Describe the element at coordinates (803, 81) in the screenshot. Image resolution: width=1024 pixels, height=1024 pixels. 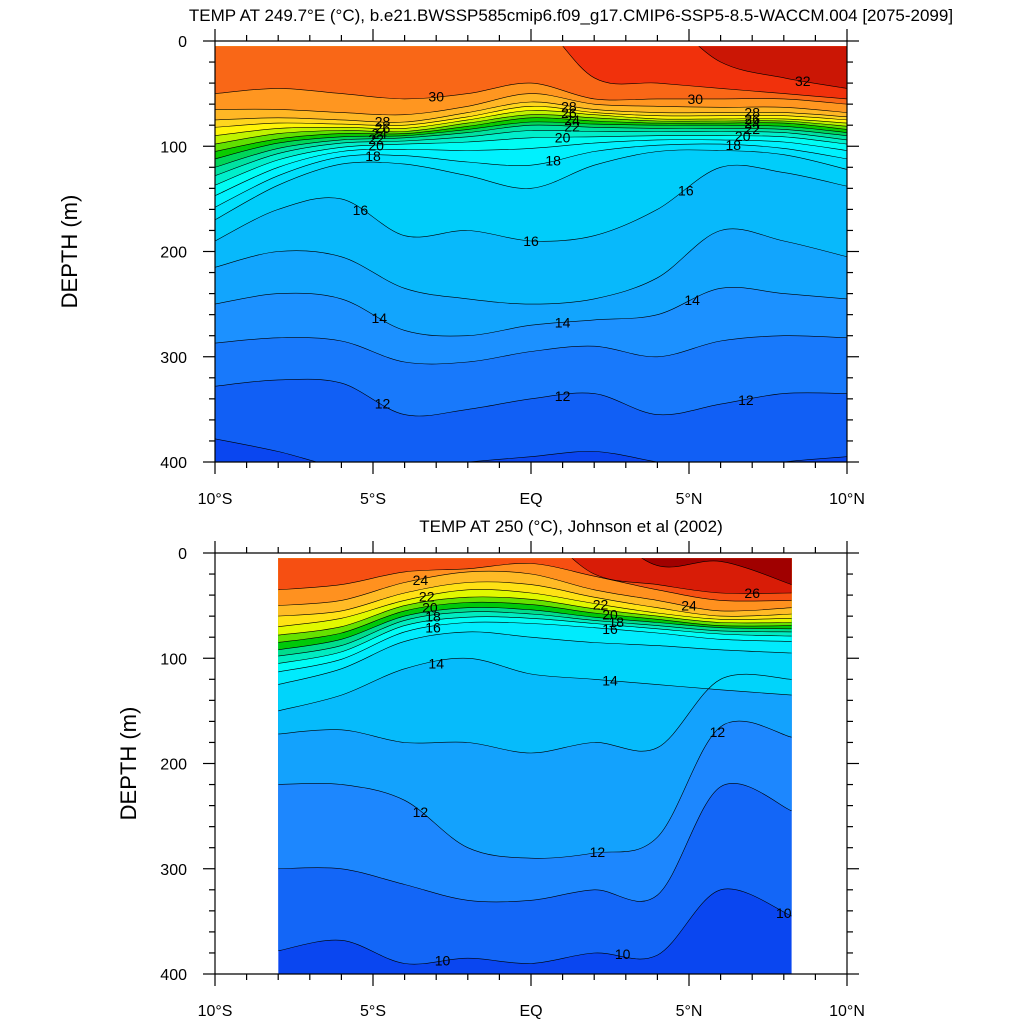
I see `contour-label: 32` at that location.